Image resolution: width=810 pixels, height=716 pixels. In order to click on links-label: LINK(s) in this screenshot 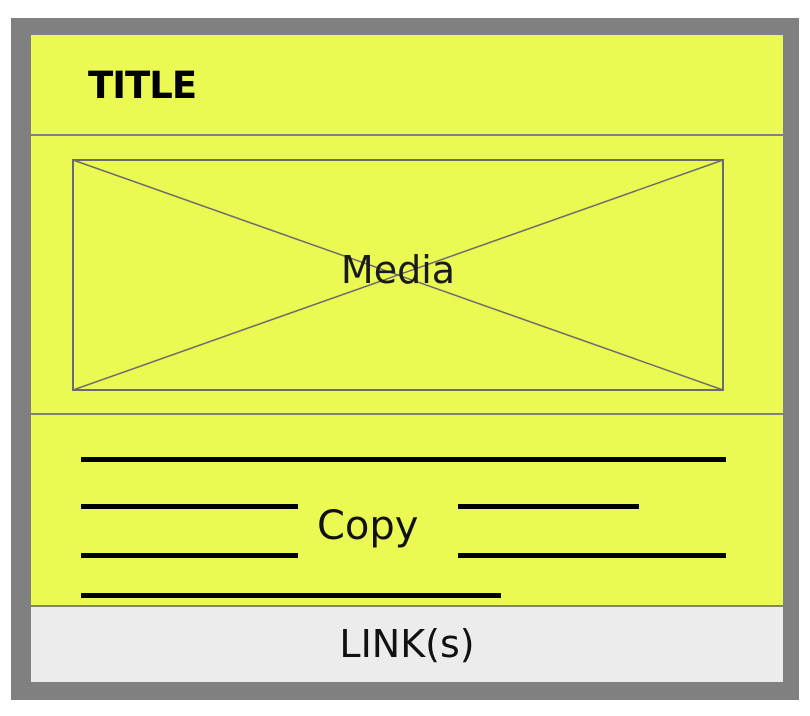, I will do `click(407, 644)`.